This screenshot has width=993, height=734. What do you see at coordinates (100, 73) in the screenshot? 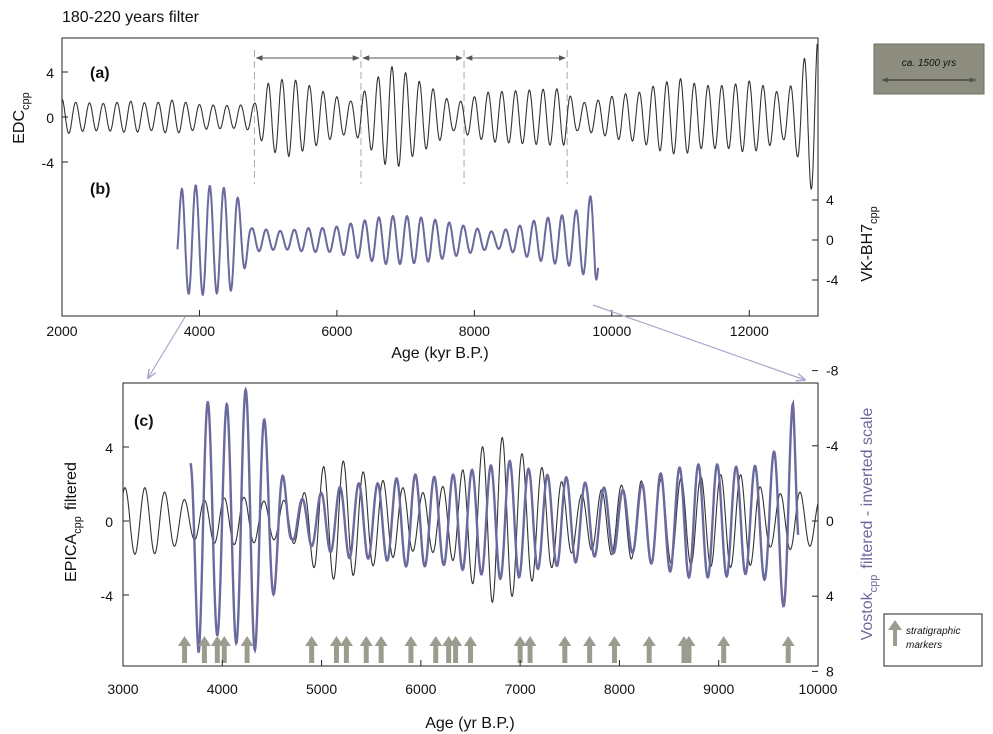
I see `panel-a-label: (a)` at bounding box center [100, 73].